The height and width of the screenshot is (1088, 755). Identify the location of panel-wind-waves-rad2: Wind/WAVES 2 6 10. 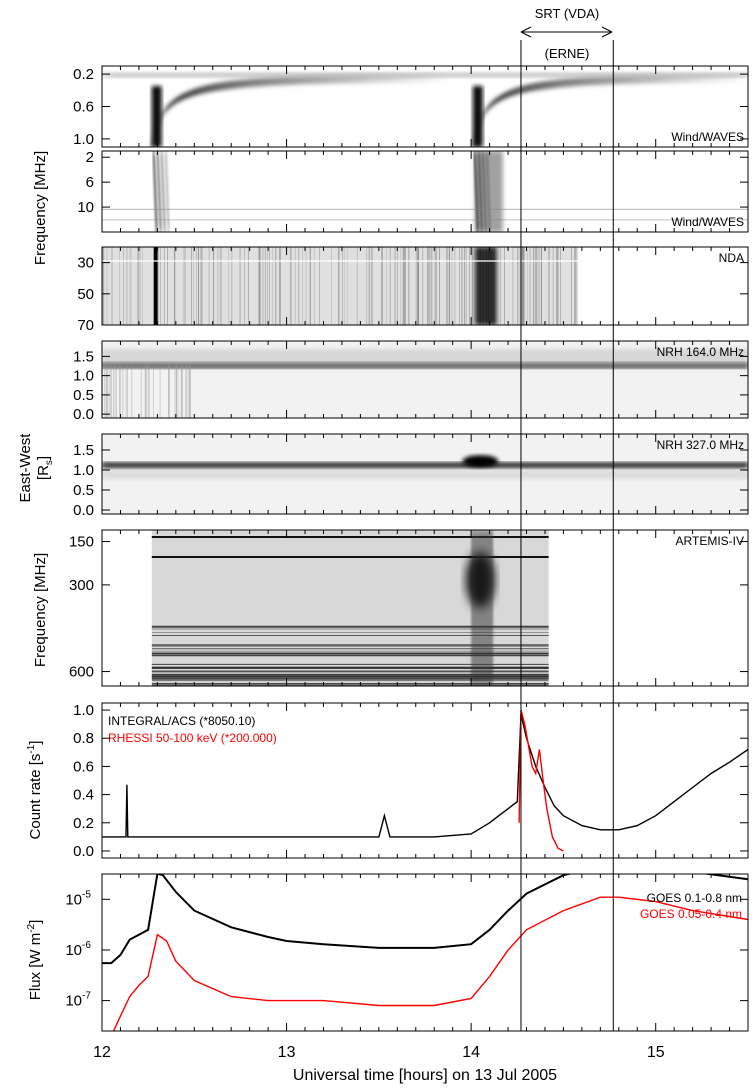
(413, 191).